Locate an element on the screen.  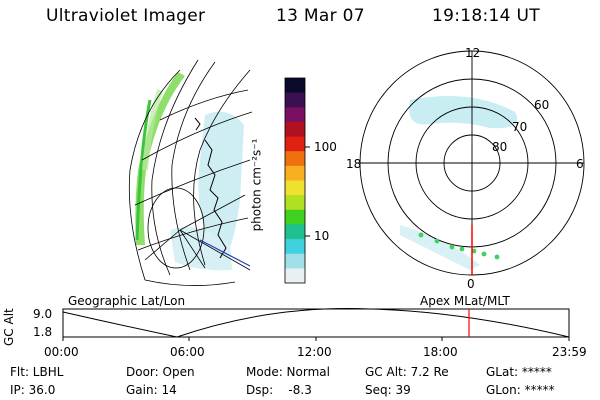
color-bar is located at coordinates (295, 181).